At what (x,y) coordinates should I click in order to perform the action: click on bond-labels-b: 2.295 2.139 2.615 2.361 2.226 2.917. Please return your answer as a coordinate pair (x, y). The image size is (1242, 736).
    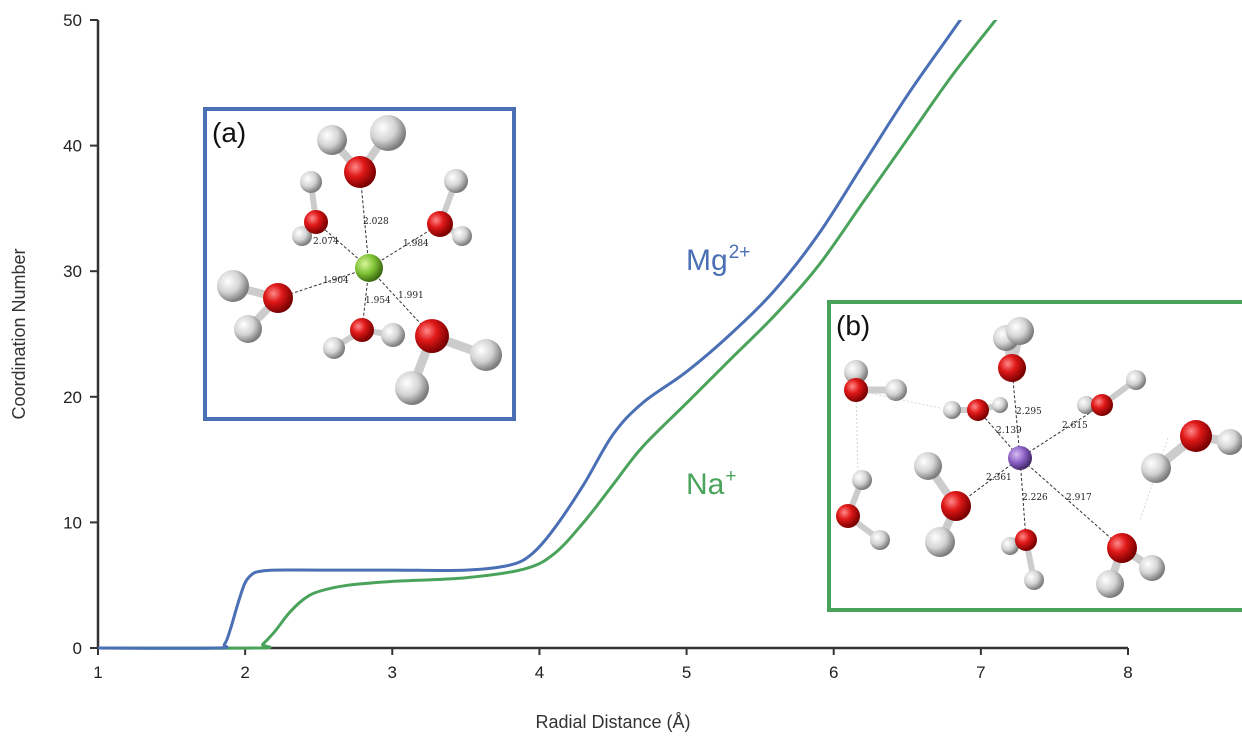
    Looking at the image, I should click on (1039, 455).